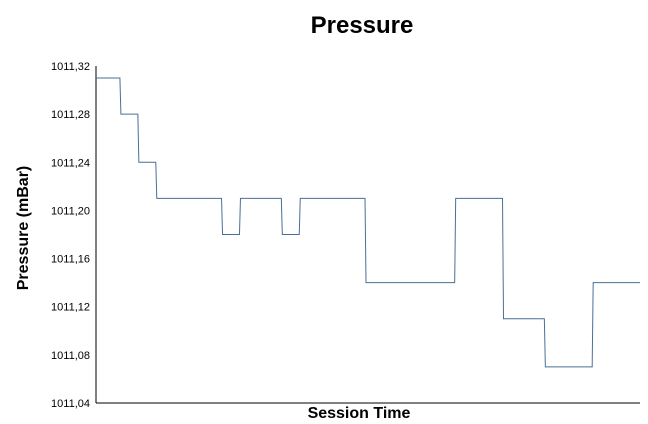 The image size is (648, 424). I want to click on y-tick-label: 1011,12, so click(70, 308).